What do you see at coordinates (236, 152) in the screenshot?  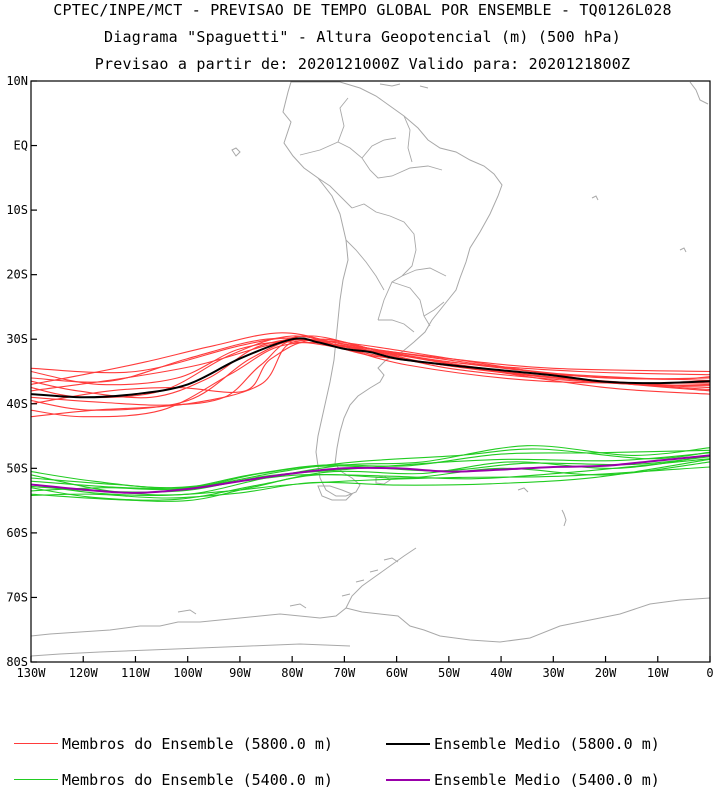 I see `galapagos-islands` at bounding box center [236, 152].